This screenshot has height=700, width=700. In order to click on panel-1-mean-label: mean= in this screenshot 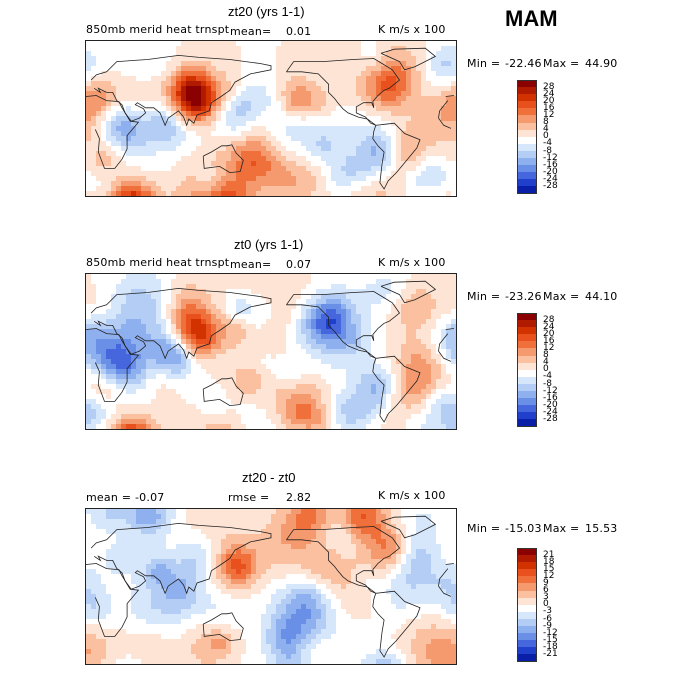, I will do `click(251, 31)`.